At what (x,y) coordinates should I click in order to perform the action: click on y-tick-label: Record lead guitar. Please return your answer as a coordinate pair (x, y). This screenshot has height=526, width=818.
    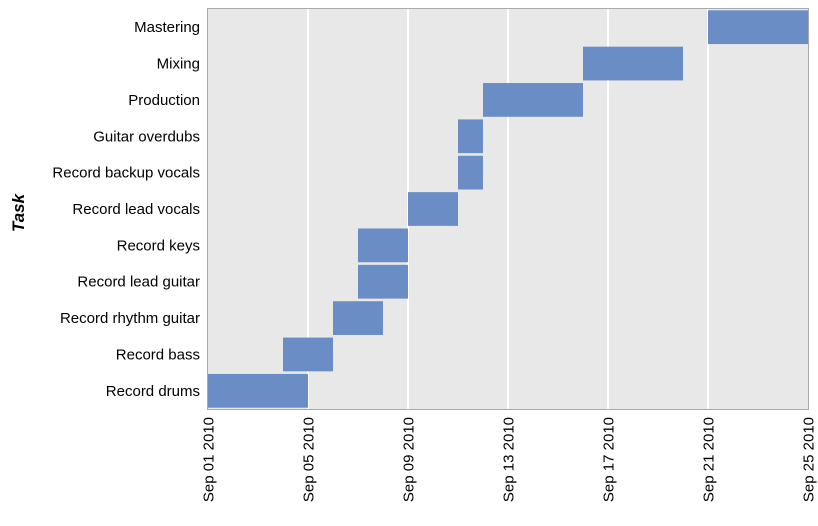
    Looking at the image, I should click on (138, 282).